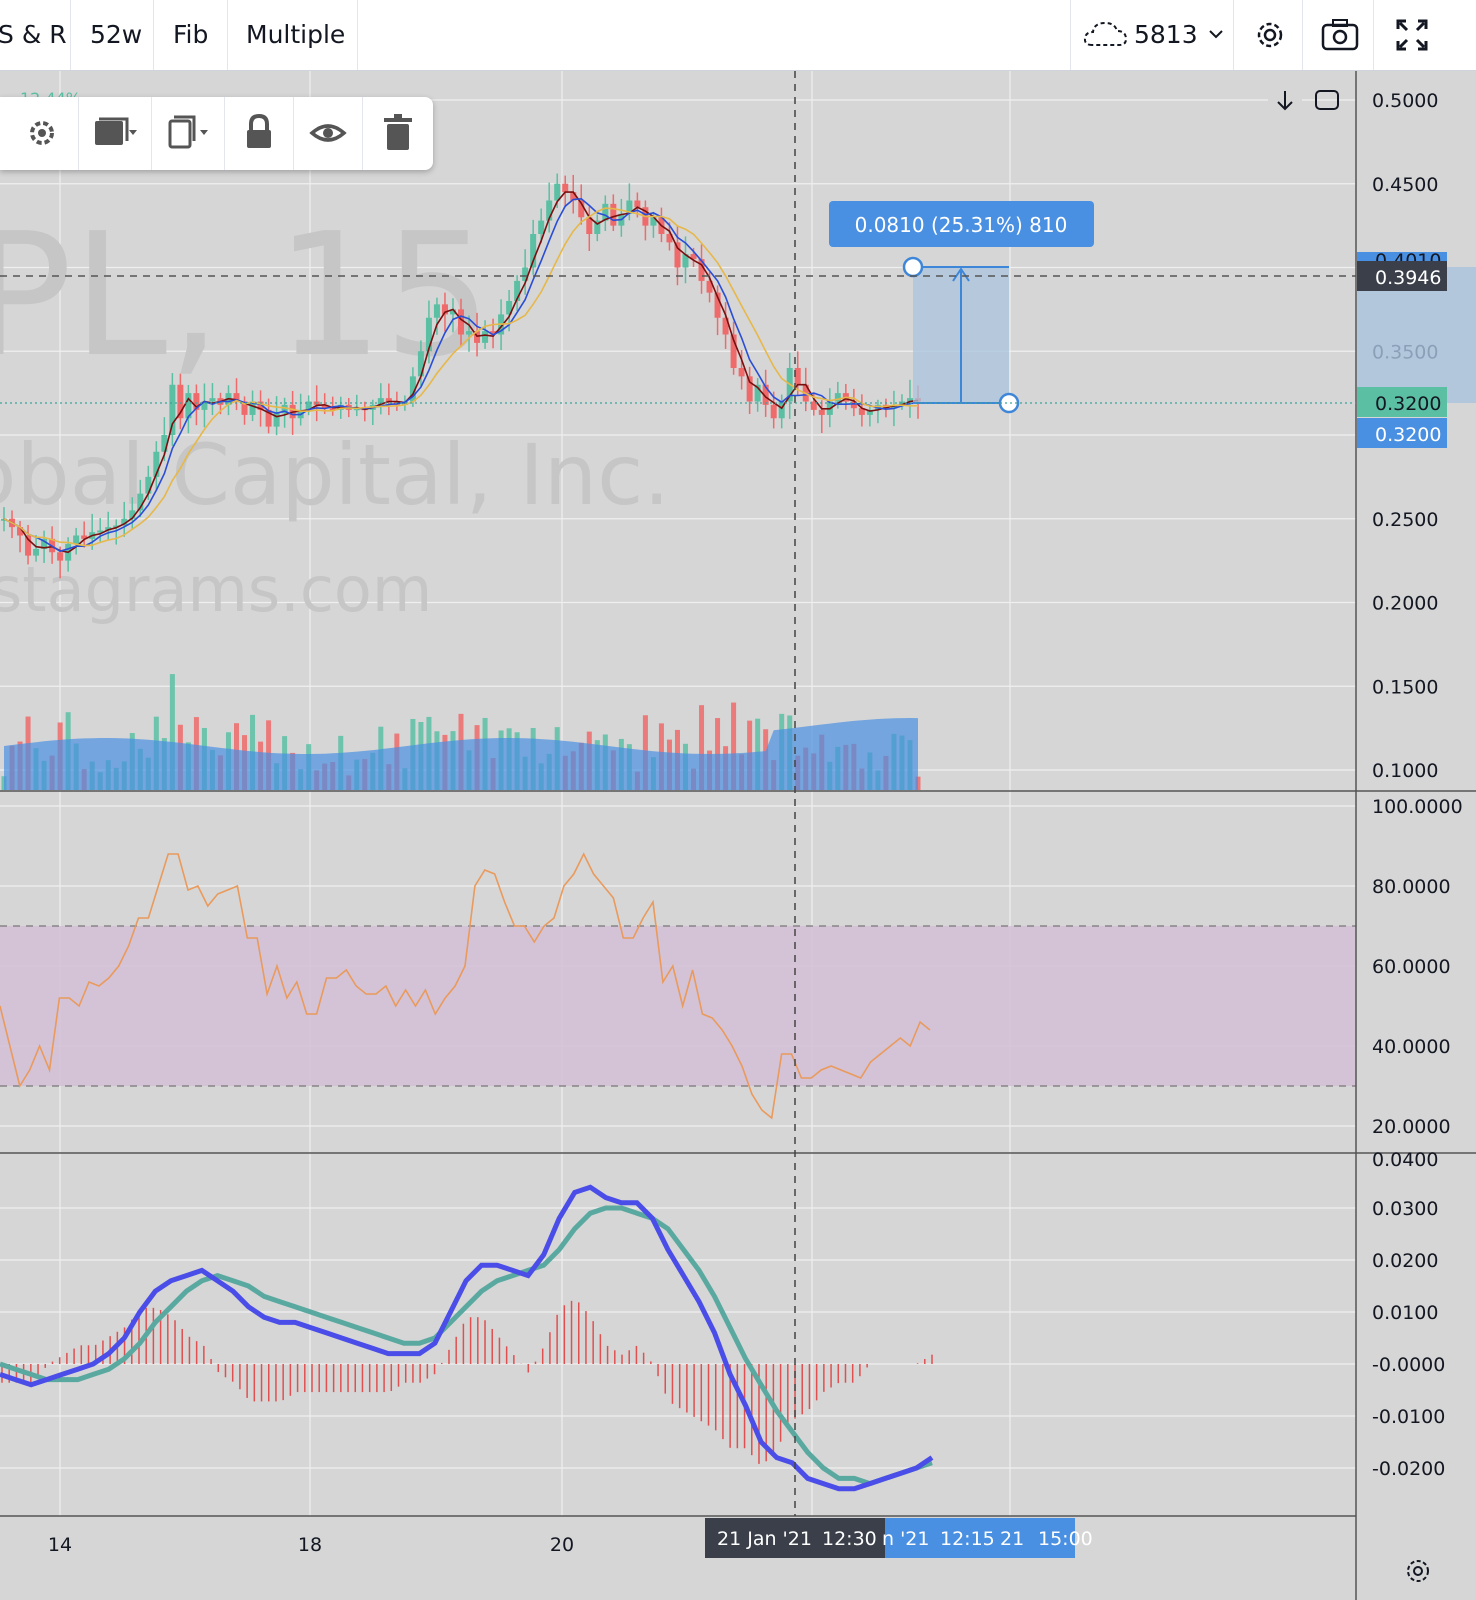 This screenshot has height=1600, width=1476. Describe the element at coordinates (1106, 35) in the screenshot. I see `cloud-icon` at that location.